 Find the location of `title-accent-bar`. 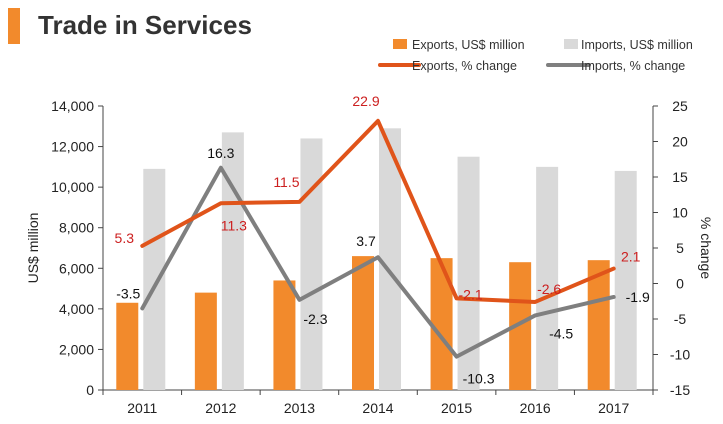

title-accent-bar is located at coordinates (14, 26).